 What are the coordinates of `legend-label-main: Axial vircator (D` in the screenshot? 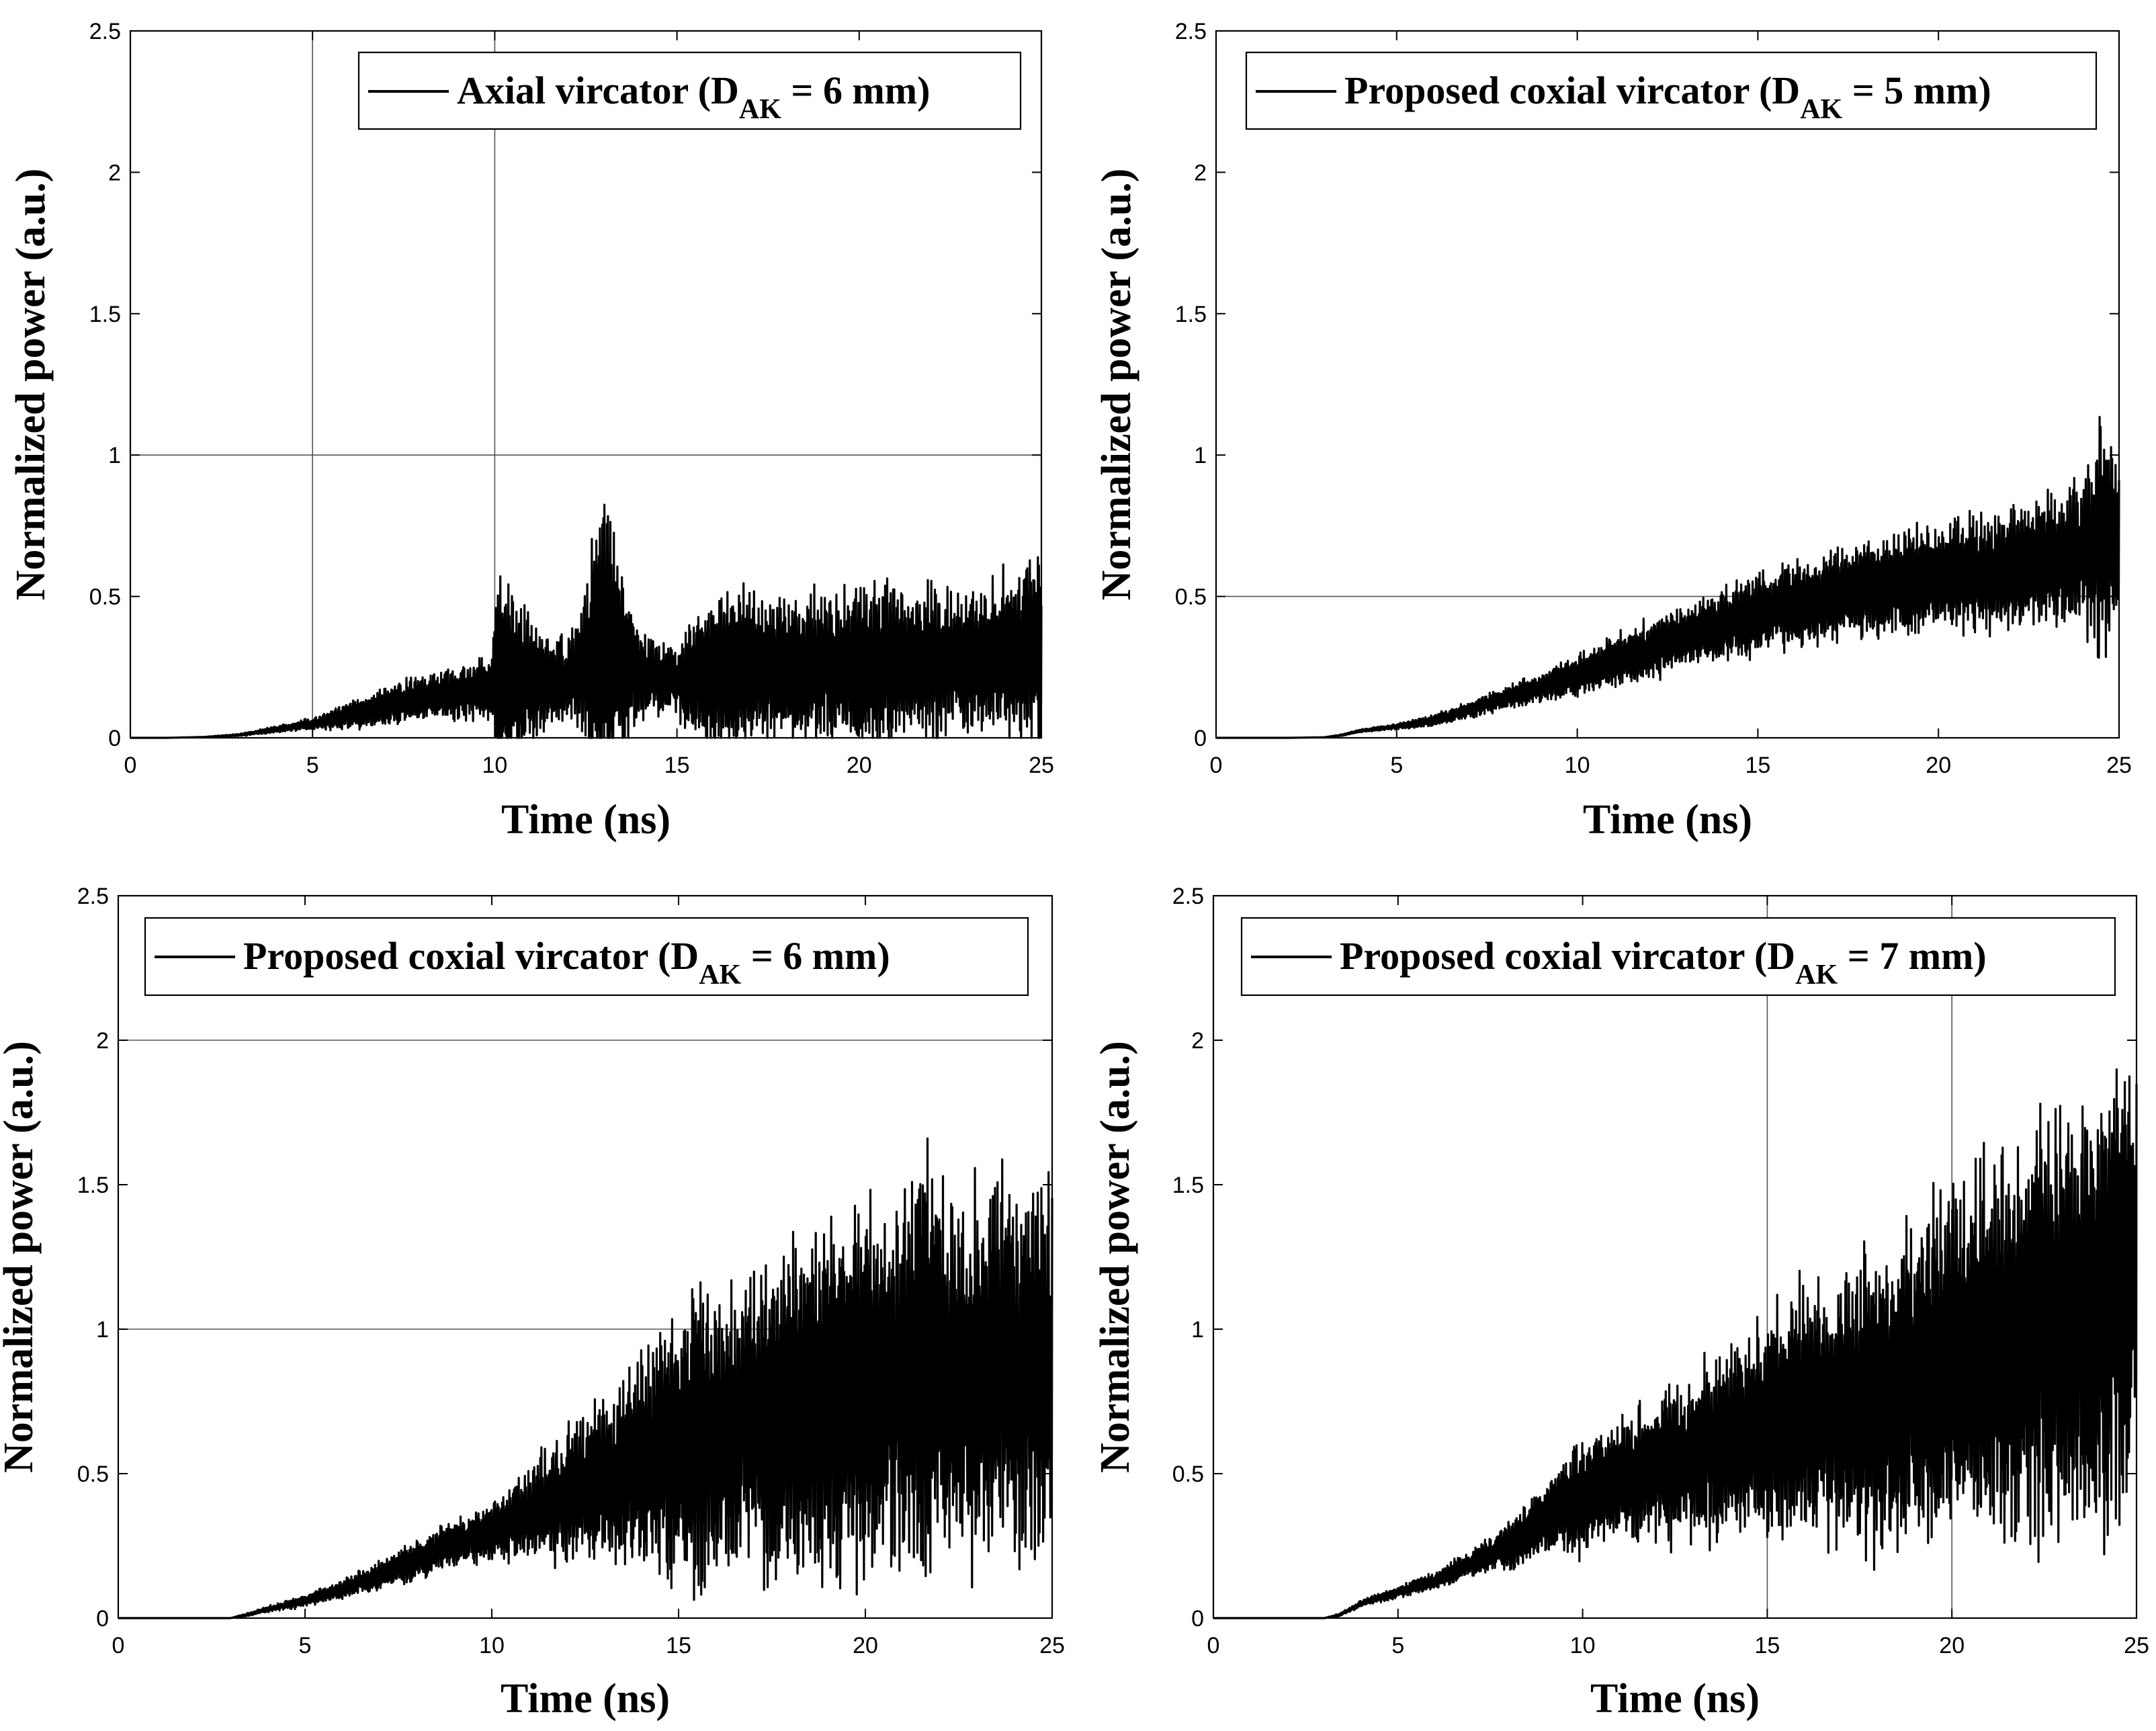 It's located at (598, 91).